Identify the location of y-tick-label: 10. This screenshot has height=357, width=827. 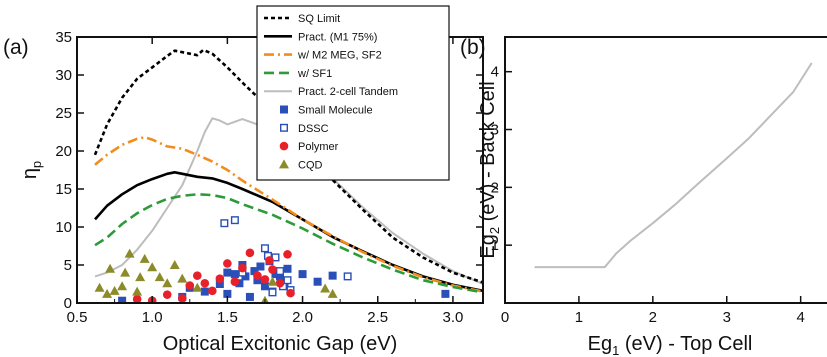
(63, 227).